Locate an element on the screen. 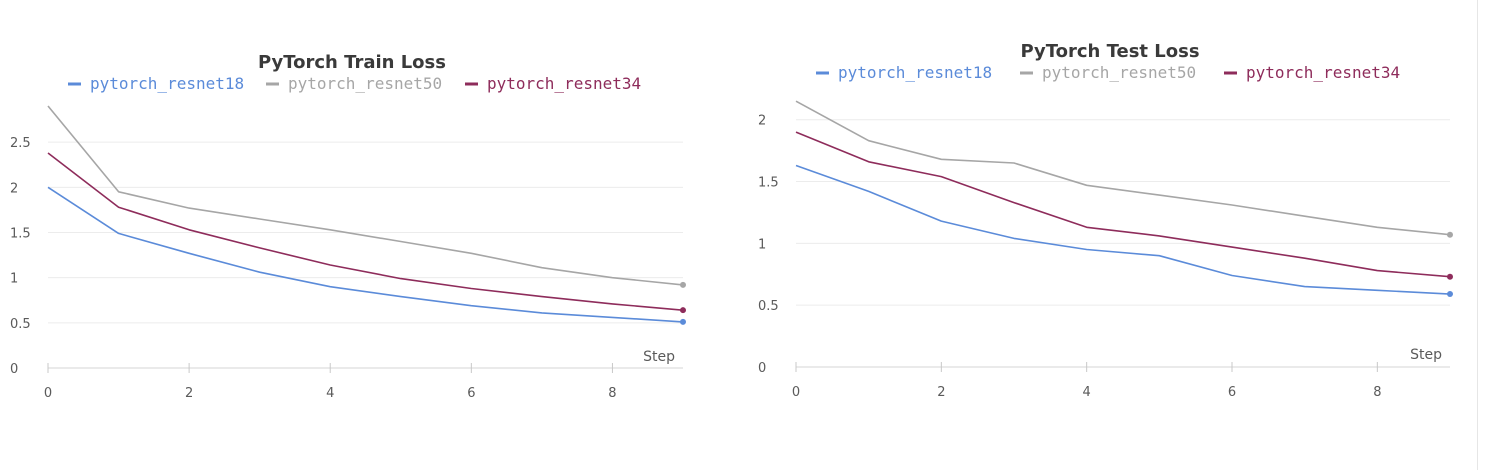  test-series-endpoint-pytorch_resnet18 is located at coordinates (1450, 294).